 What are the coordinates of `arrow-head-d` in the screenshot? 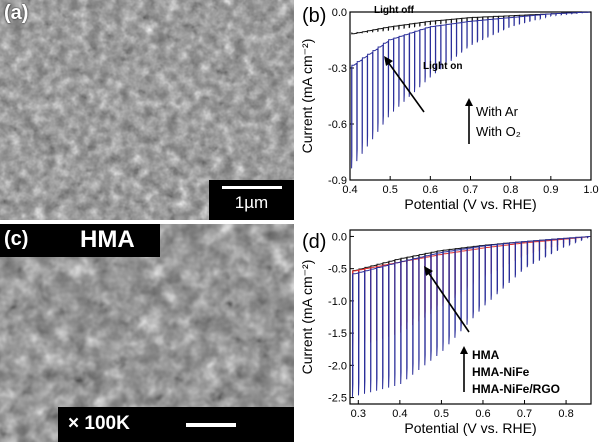 It's located at (428, 271).